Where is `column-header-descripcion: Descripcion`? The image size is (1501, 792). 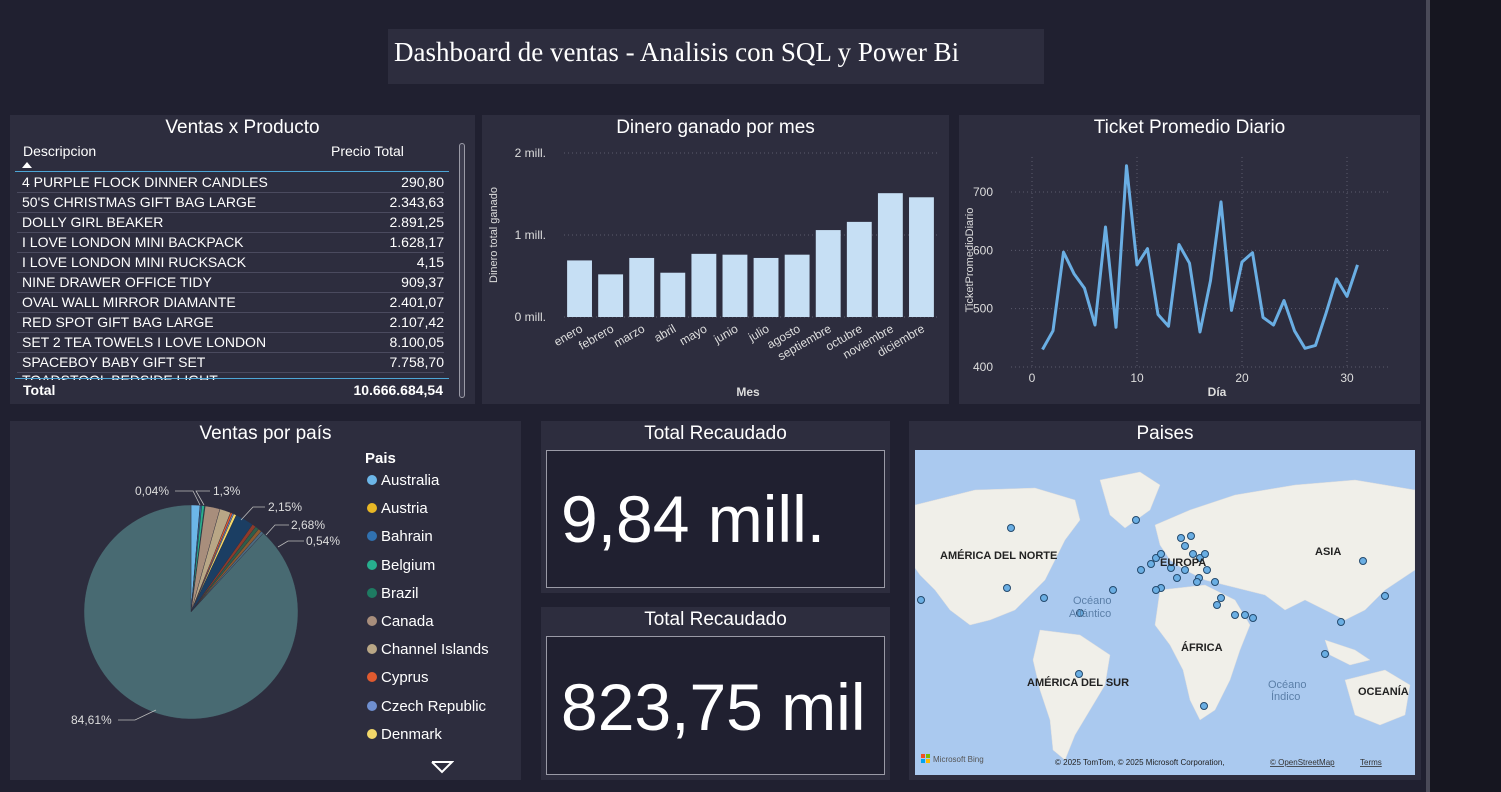 column-header-descripcion: Descripcion is located at coordinates (60, 151).